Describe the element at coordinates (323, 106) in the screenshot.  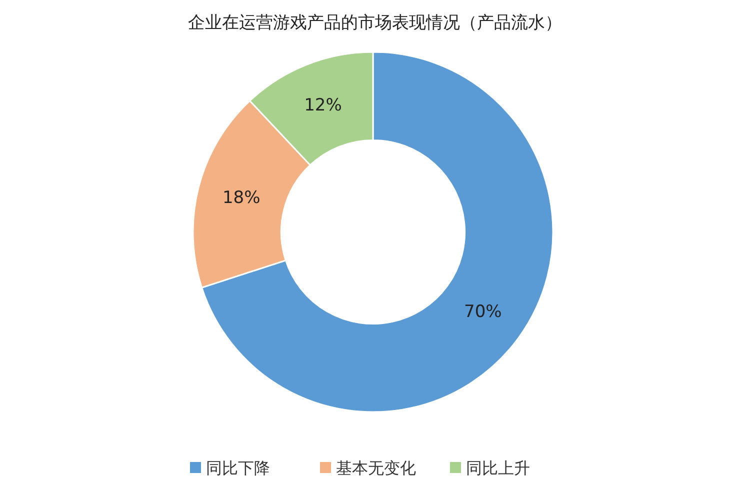
I see `data-label: 12%` at that location.